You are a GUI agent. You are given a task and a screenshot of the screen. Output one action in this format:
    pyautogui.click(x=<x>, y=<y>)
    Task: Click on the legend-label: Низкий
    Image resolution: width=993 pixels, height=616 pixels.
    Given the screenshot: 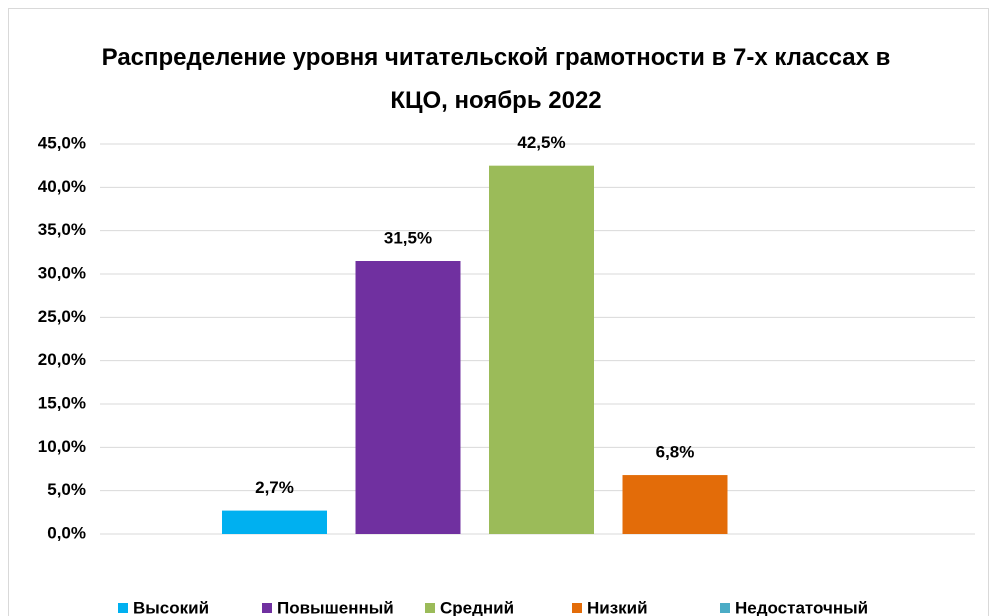 What is the action you would take?
    pyautogui.click(x=617, y=607)
    